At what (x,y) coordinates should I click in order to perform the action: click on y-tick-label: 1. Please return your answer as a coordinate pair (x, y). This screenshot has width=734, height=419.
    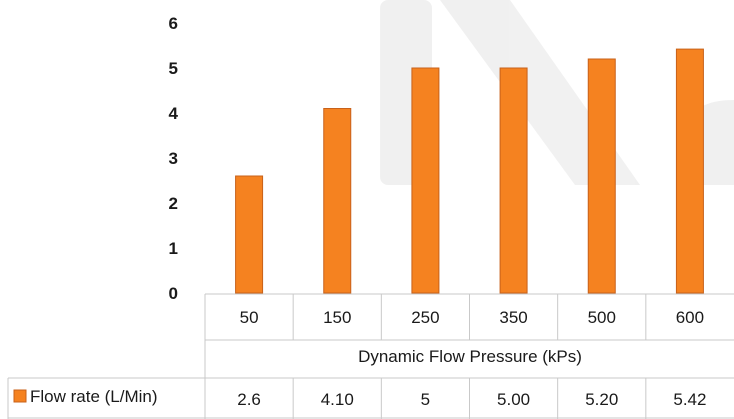
    Looking at the image, I should click on (173, 248).